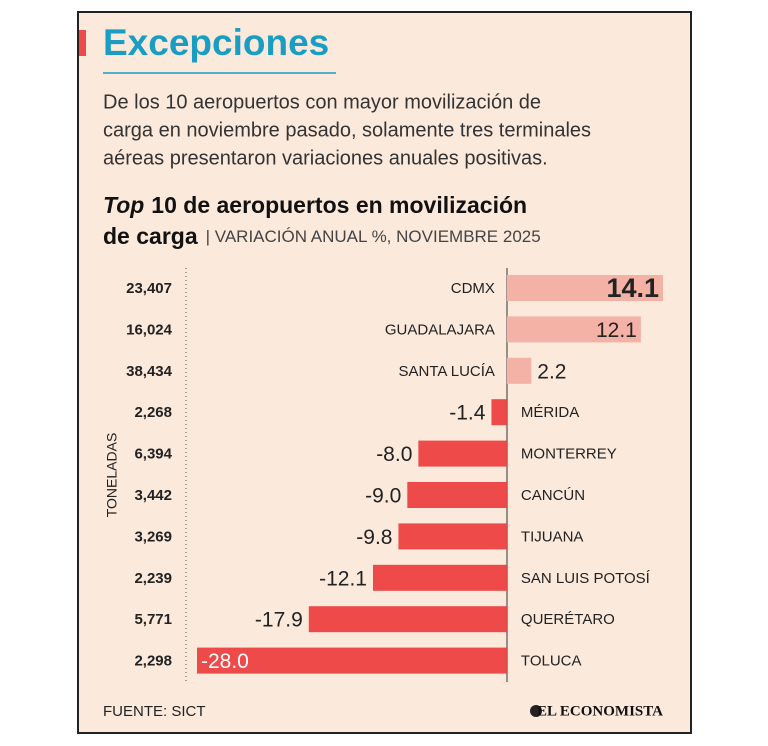 The image size is (768, 746). What do you see at coordinates (112, 475) in the screenshot?
I see `side-label: TONELADAS` at bounding box center [112, 475].